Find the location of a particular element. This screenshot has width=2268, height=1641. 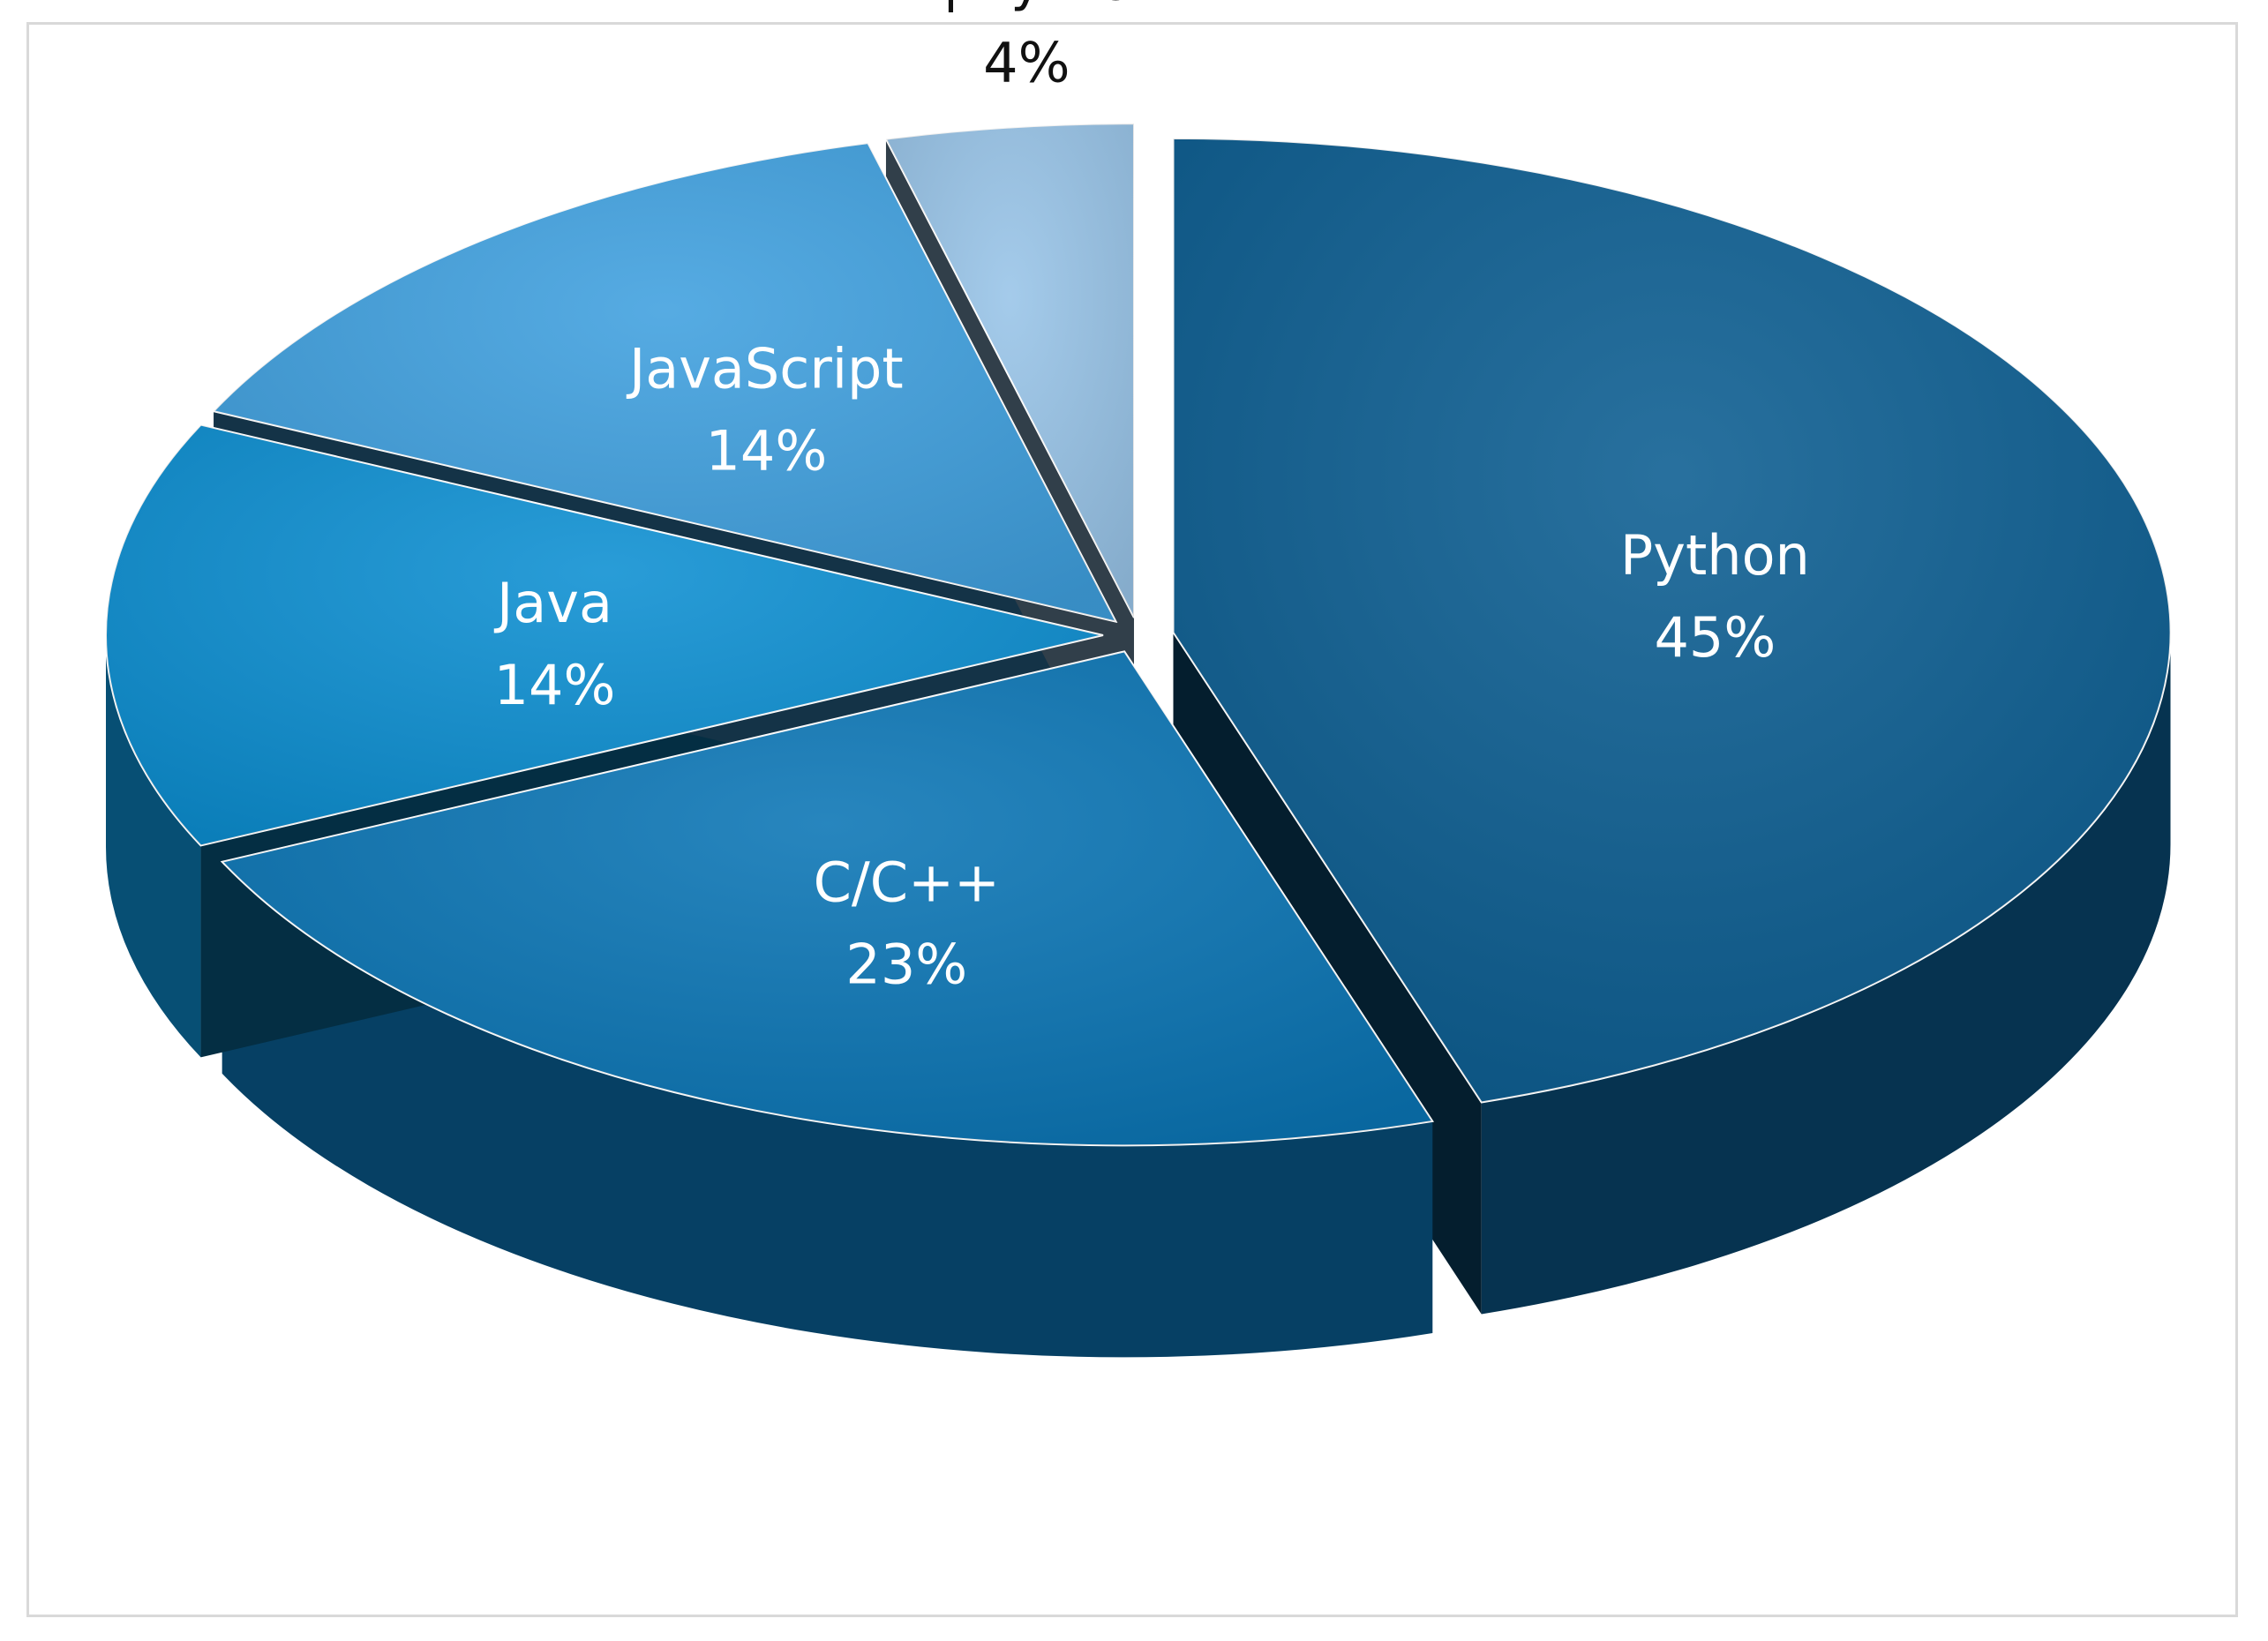

slice-shading-java is located at coordinates (604, 635).